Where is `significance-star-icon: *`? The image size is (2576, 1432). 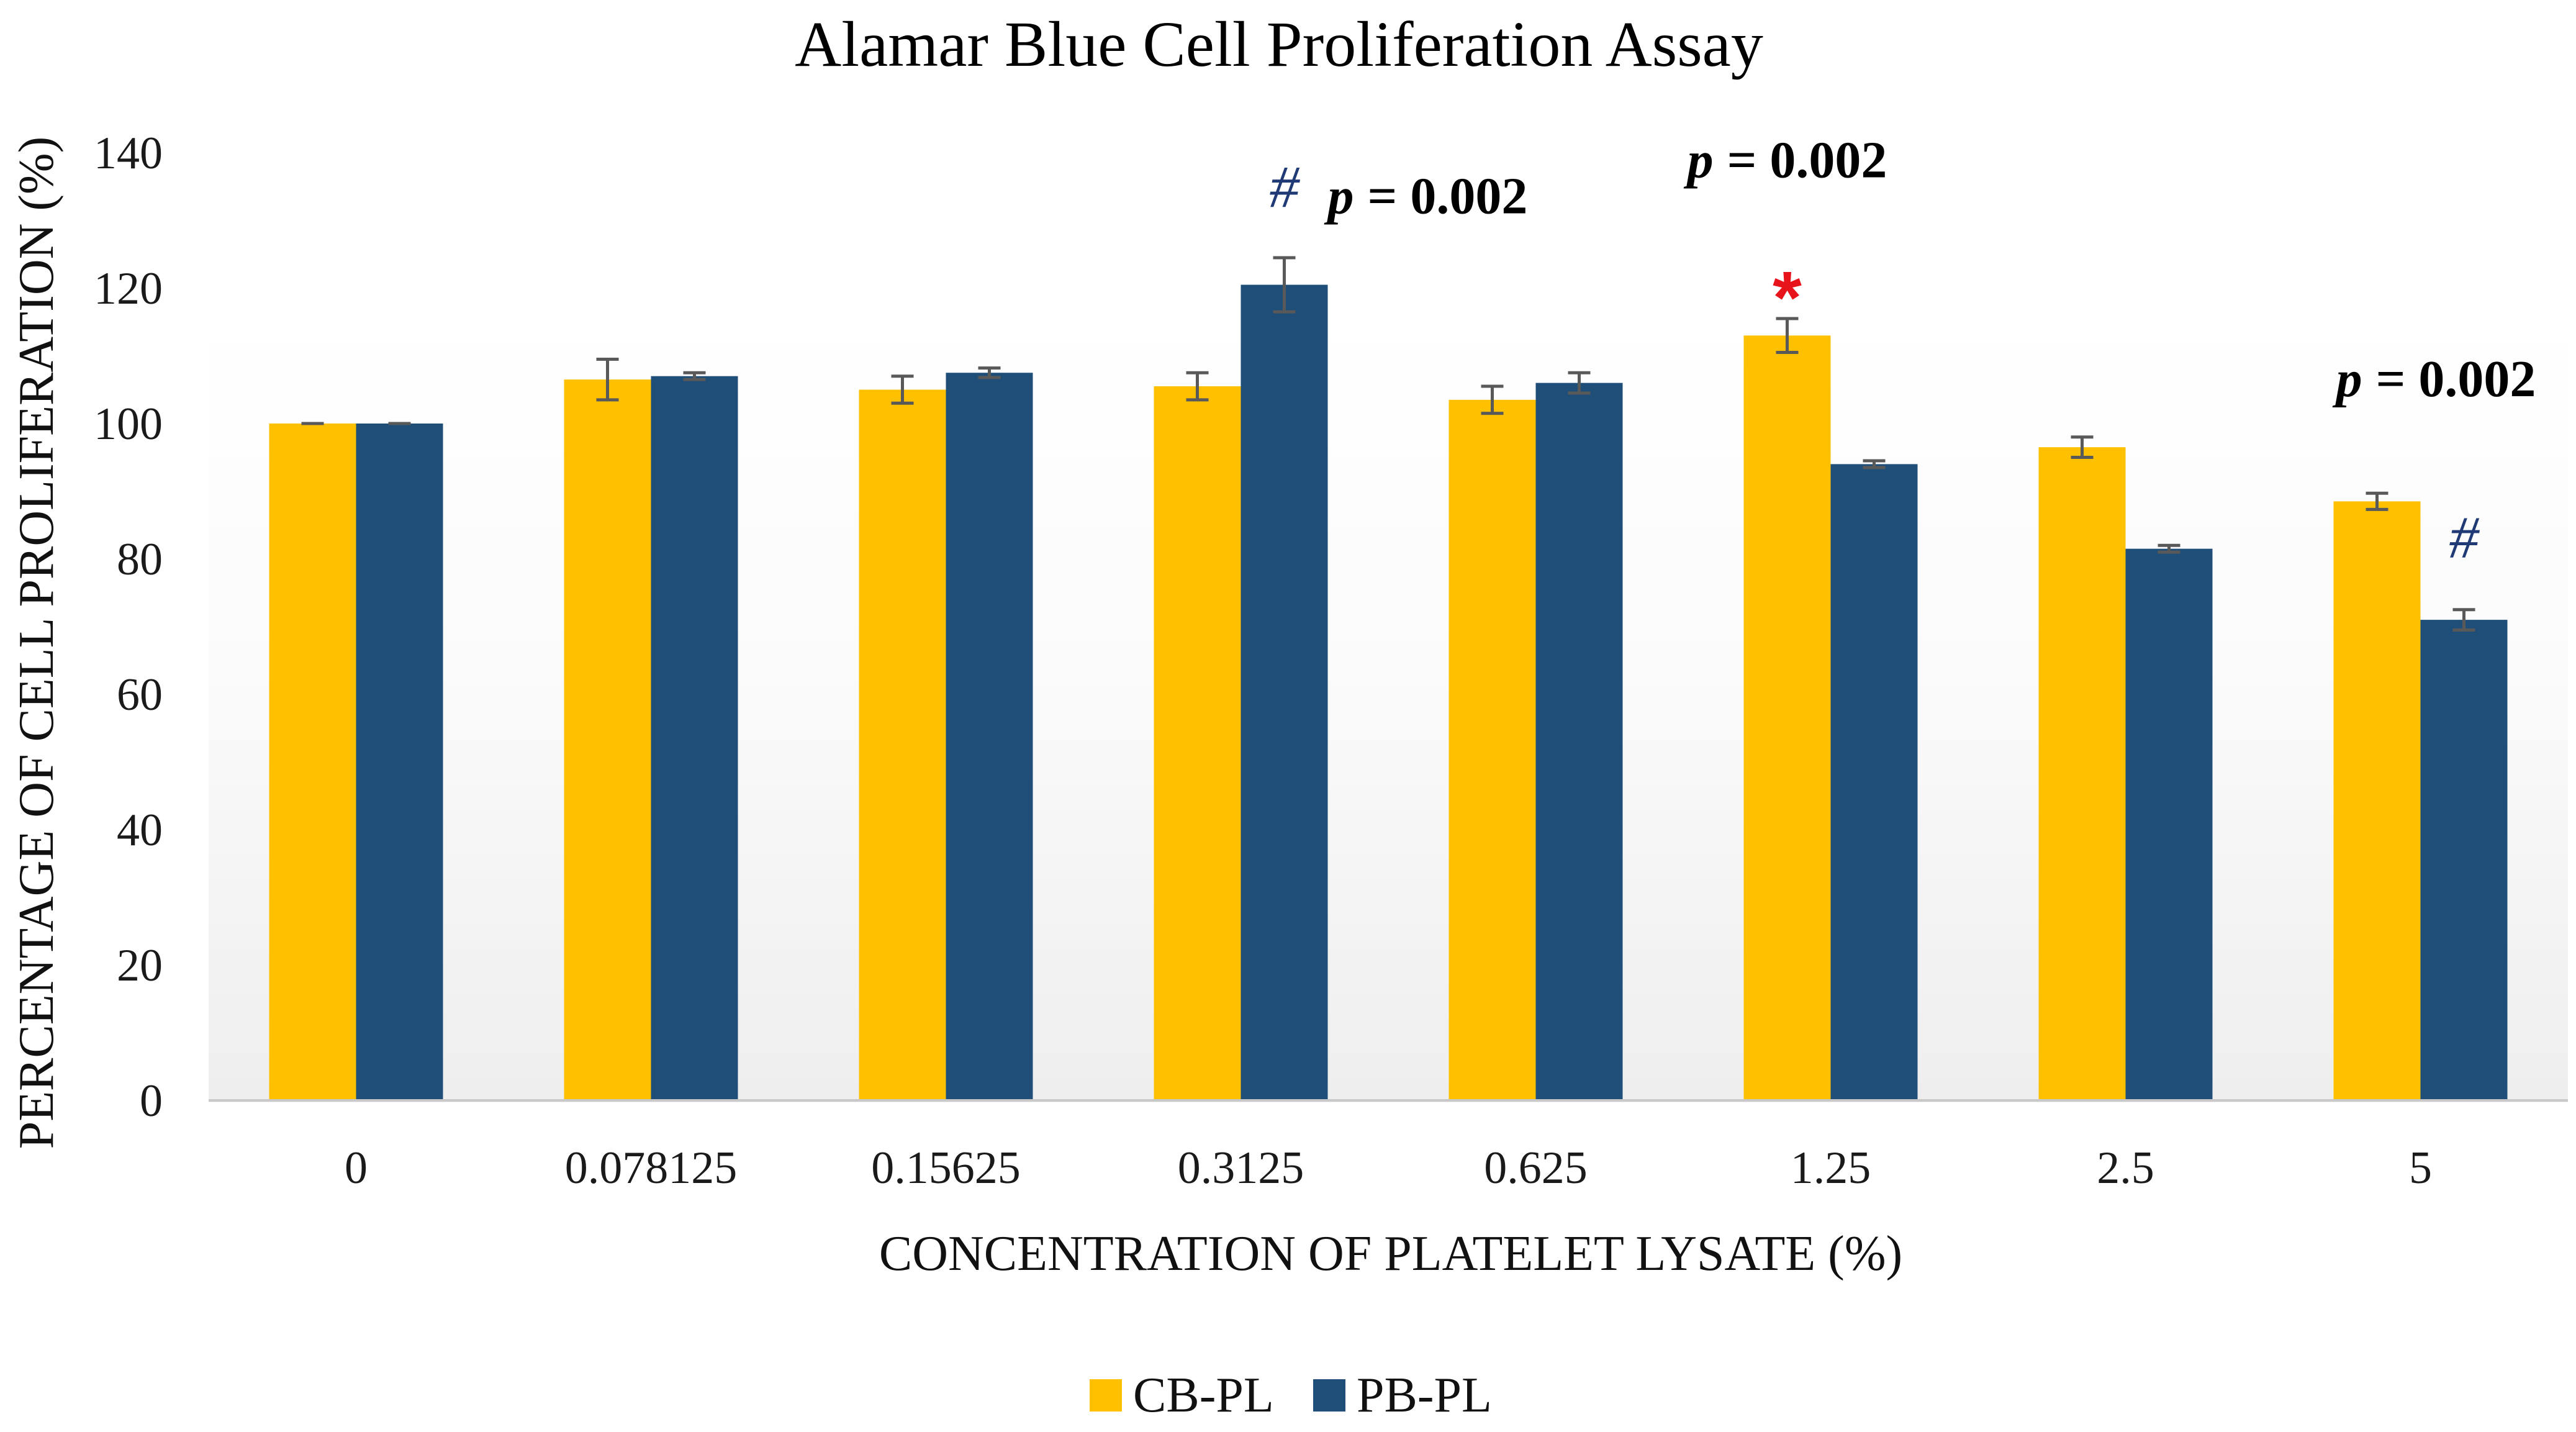
significance-star-icon: * is located at coordinates (1787, 297).